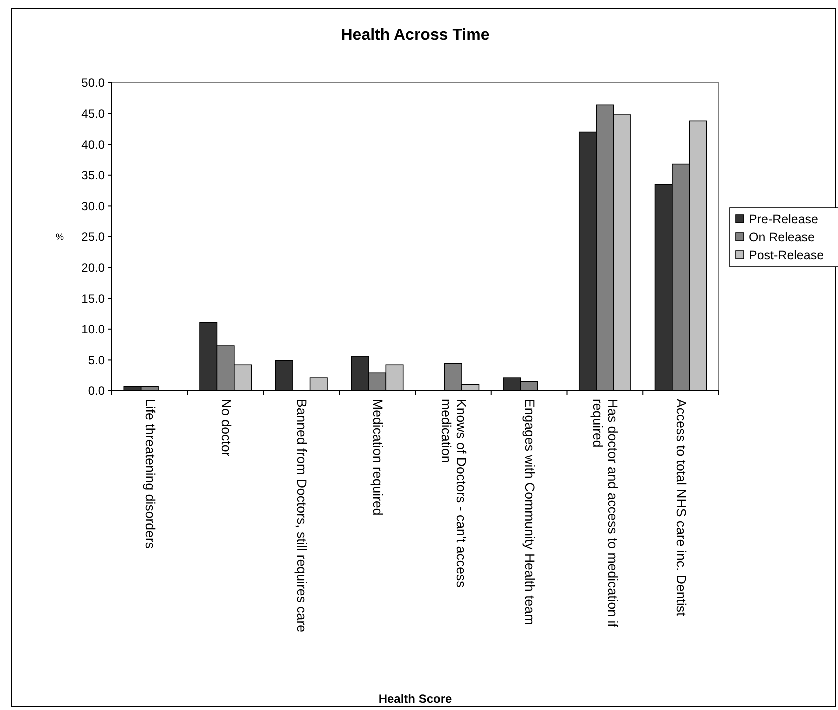 This screenshot has width=838, height=710. Describe the element at coordinates (60, 237) in the screenshot. I see `y-axis-title: %` at that location.